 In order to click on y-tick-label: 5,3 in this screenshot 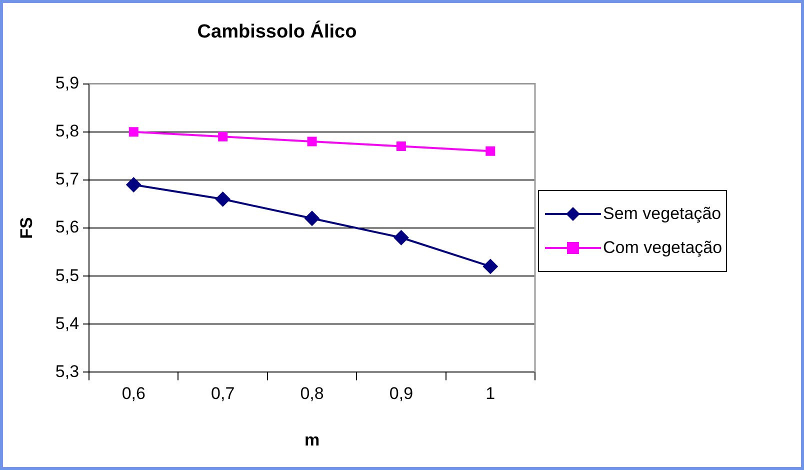, I will do `click(67, 371)`.